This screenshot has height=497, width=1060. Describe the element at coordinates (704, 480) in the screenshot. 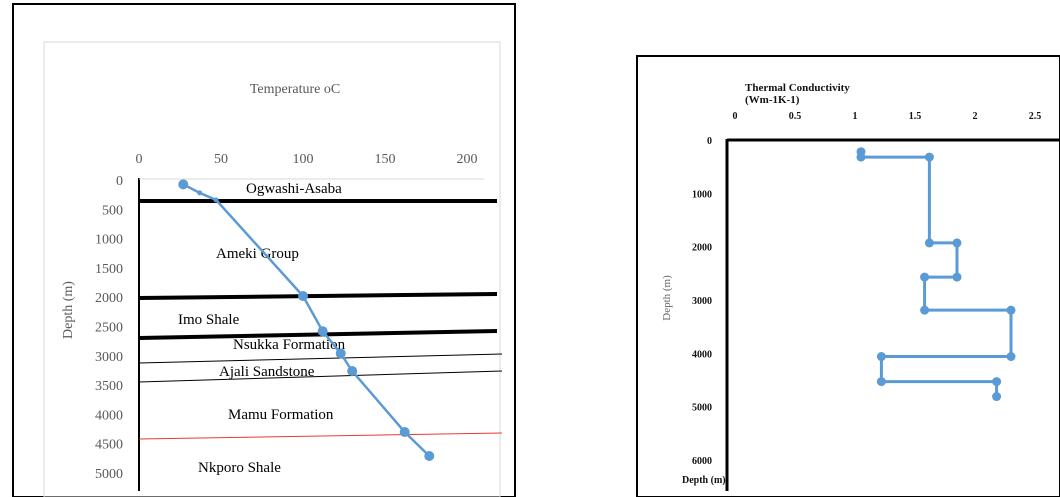

I see `conductivity-bottom-depth-label: Depth (m)` at that location.